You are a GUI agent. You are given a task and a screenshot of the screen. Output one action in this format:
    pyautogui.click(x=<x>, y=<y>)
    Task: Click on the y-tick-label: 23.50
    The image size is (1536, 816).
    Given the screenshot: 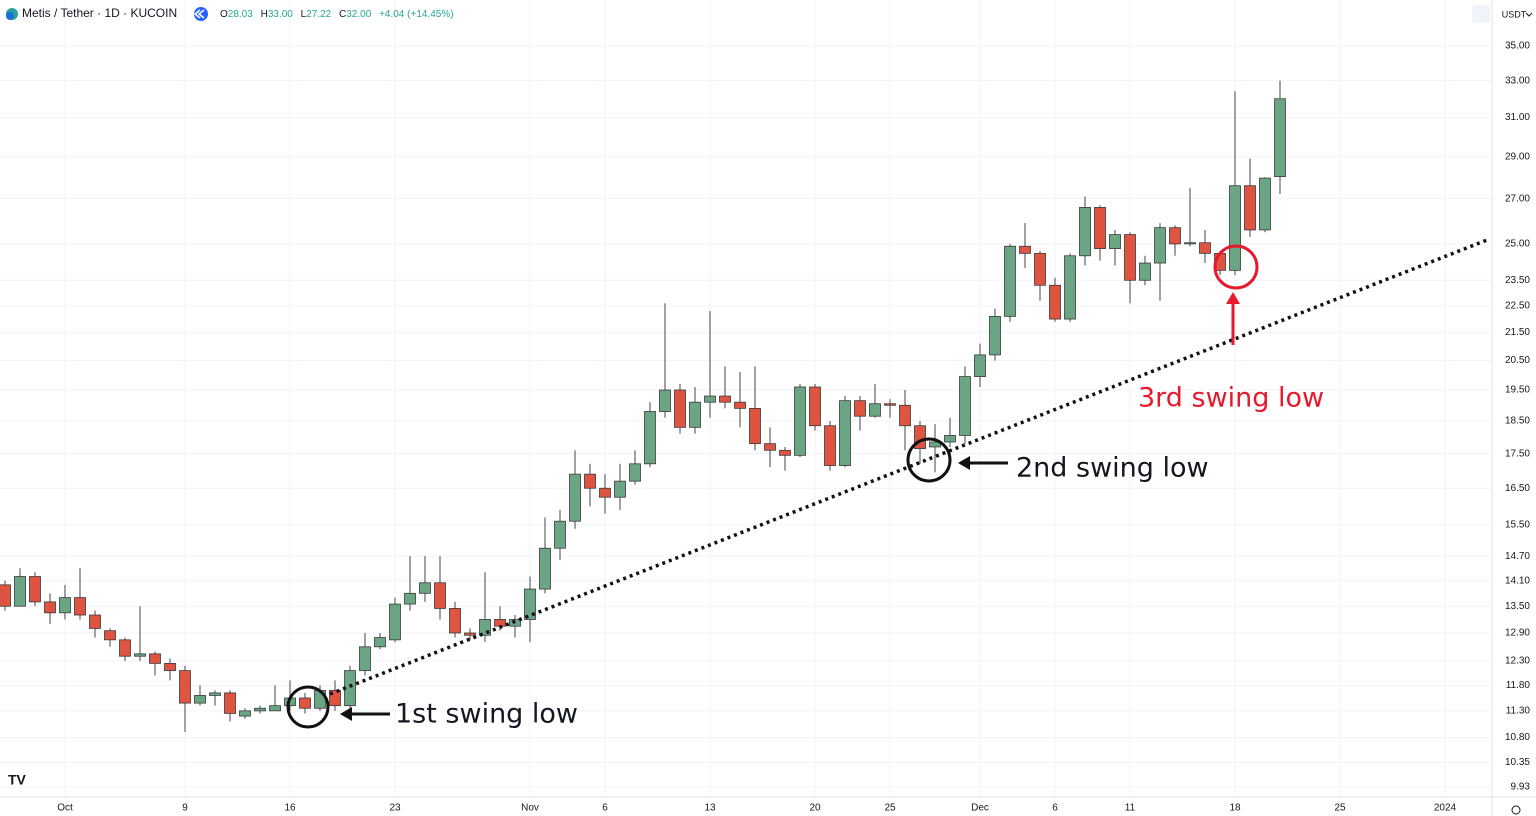 What is the action you would take?
    pyautogui.click(x=1517, y=280)
    